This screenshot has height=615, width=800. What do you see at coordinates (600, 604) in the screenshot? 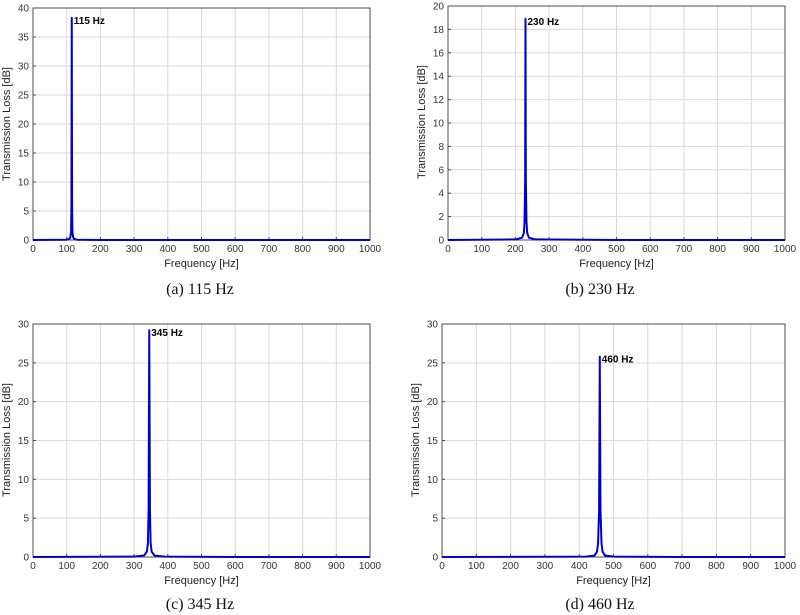
I see `caption-d: (d) 460 Hz` at bounding box center [600, 604].